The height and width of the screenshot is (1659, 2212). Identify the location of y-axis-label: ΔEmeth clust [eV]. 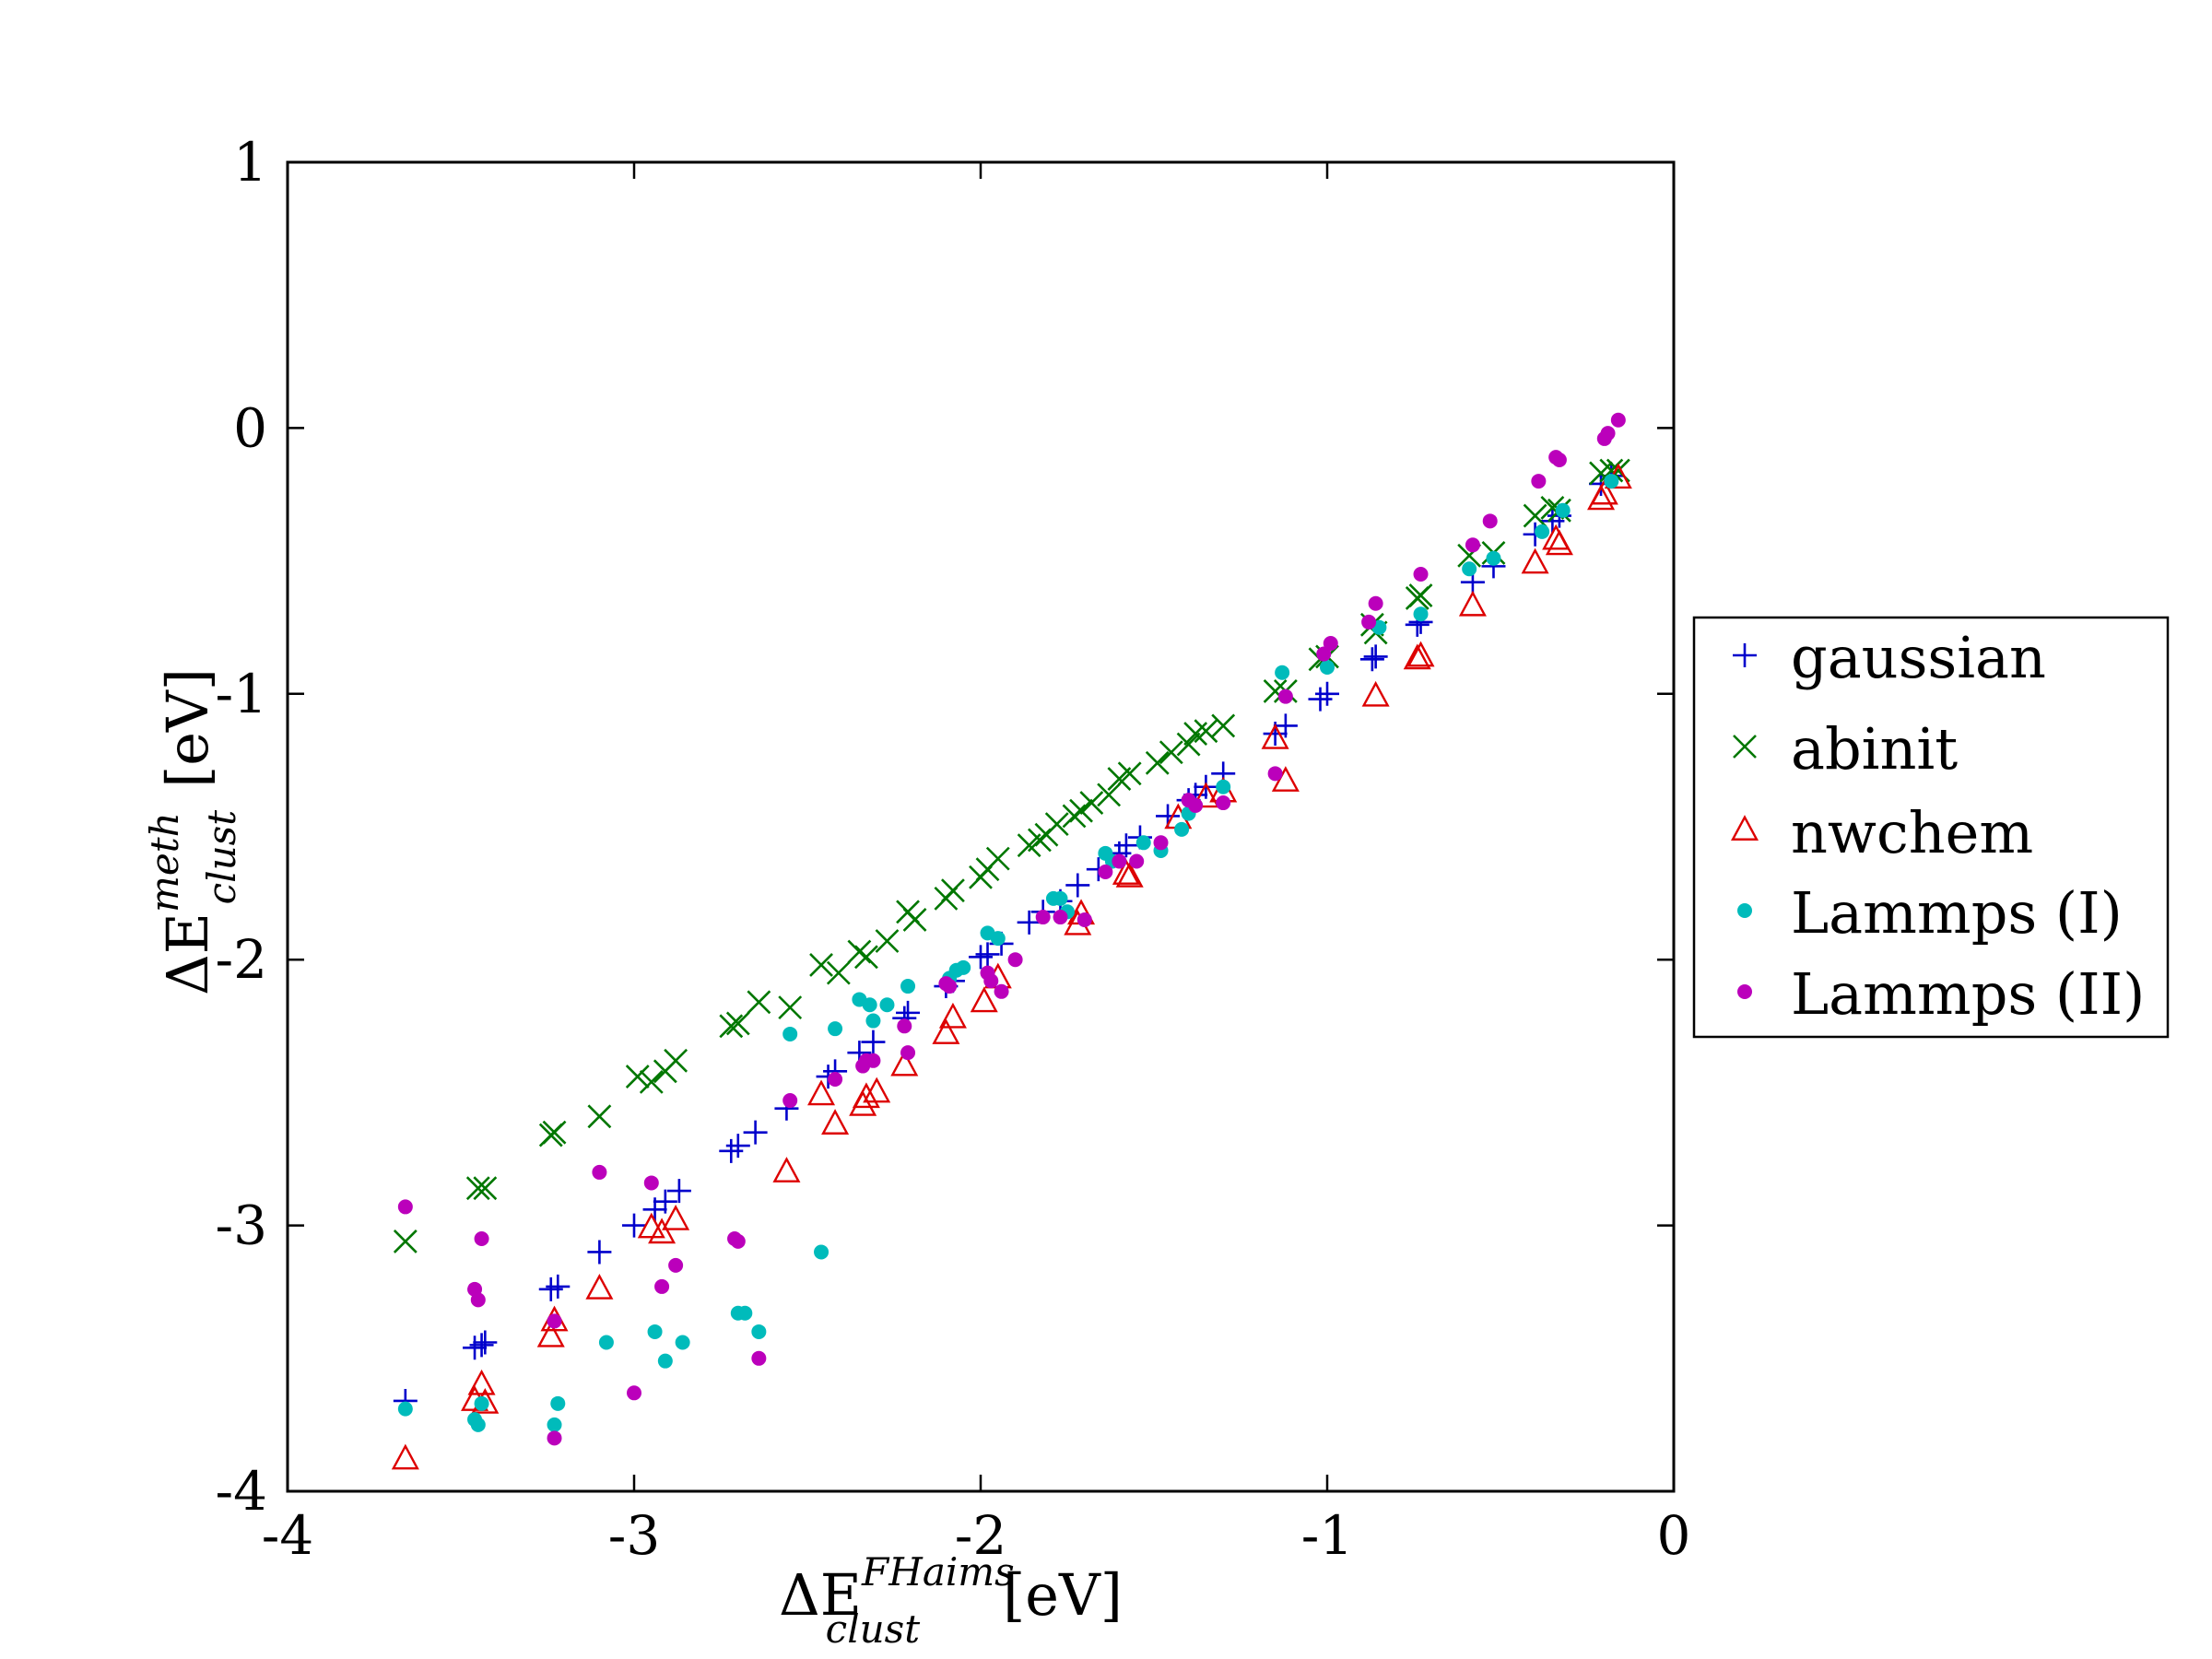
(193, 831).